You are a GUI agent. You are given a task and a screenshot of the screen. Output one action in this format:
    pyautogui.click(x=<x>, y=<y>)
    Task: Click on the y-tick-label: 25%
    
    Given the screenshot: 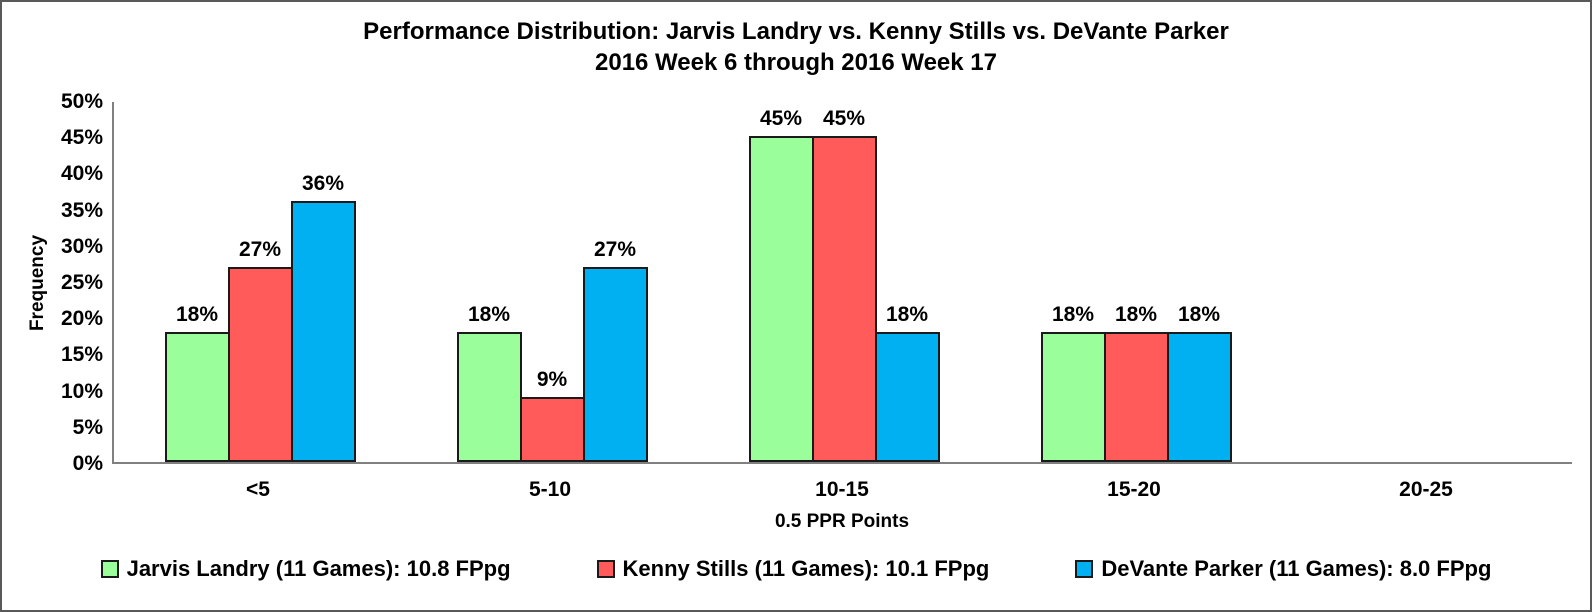 What is the action you would take?
    pyautogui.click(x=81, y=282)
    